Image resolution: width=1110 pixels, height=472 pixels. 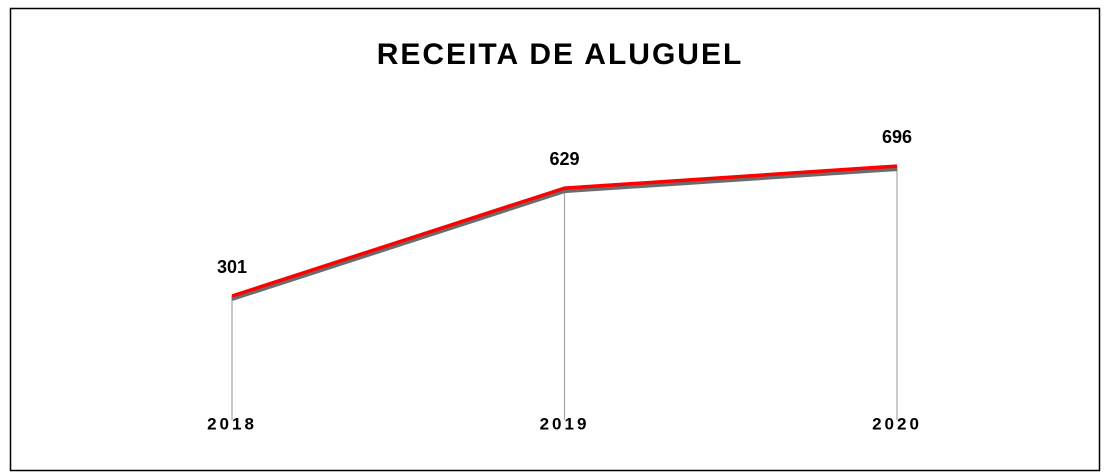 What do you see at coordinates (560, 54) in the screenshot?
I see `chart-title: RECEITA DE ALUGUEL` at bounding box center [560, 54].